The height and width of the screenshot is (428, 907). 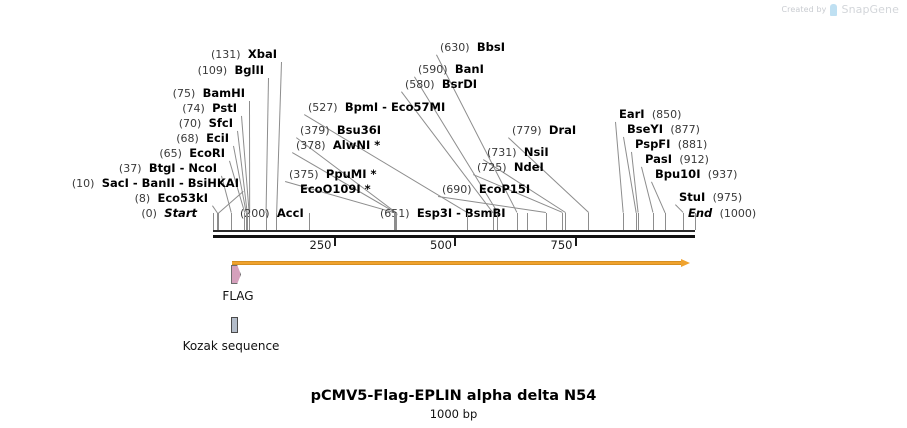 I want to click on enzyme-name: EciI, so click(x=217, y=138).